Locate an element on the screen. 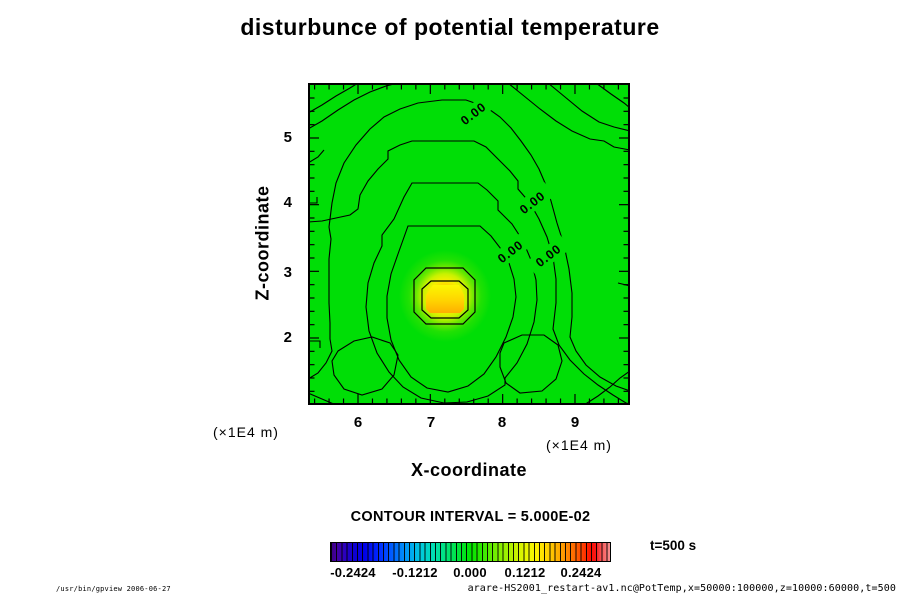 This screenshot has height=600, width=900. hotspot-outer-ring is located at coordinates (444, 296).